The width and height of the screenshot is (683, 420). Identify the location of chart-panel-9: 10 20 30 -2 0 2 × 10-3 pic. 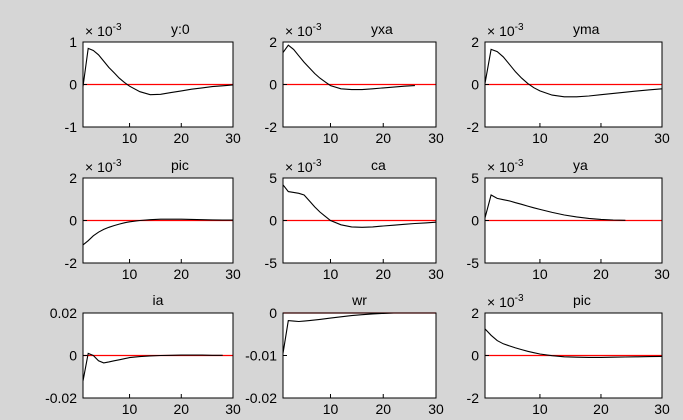
(568, 354).